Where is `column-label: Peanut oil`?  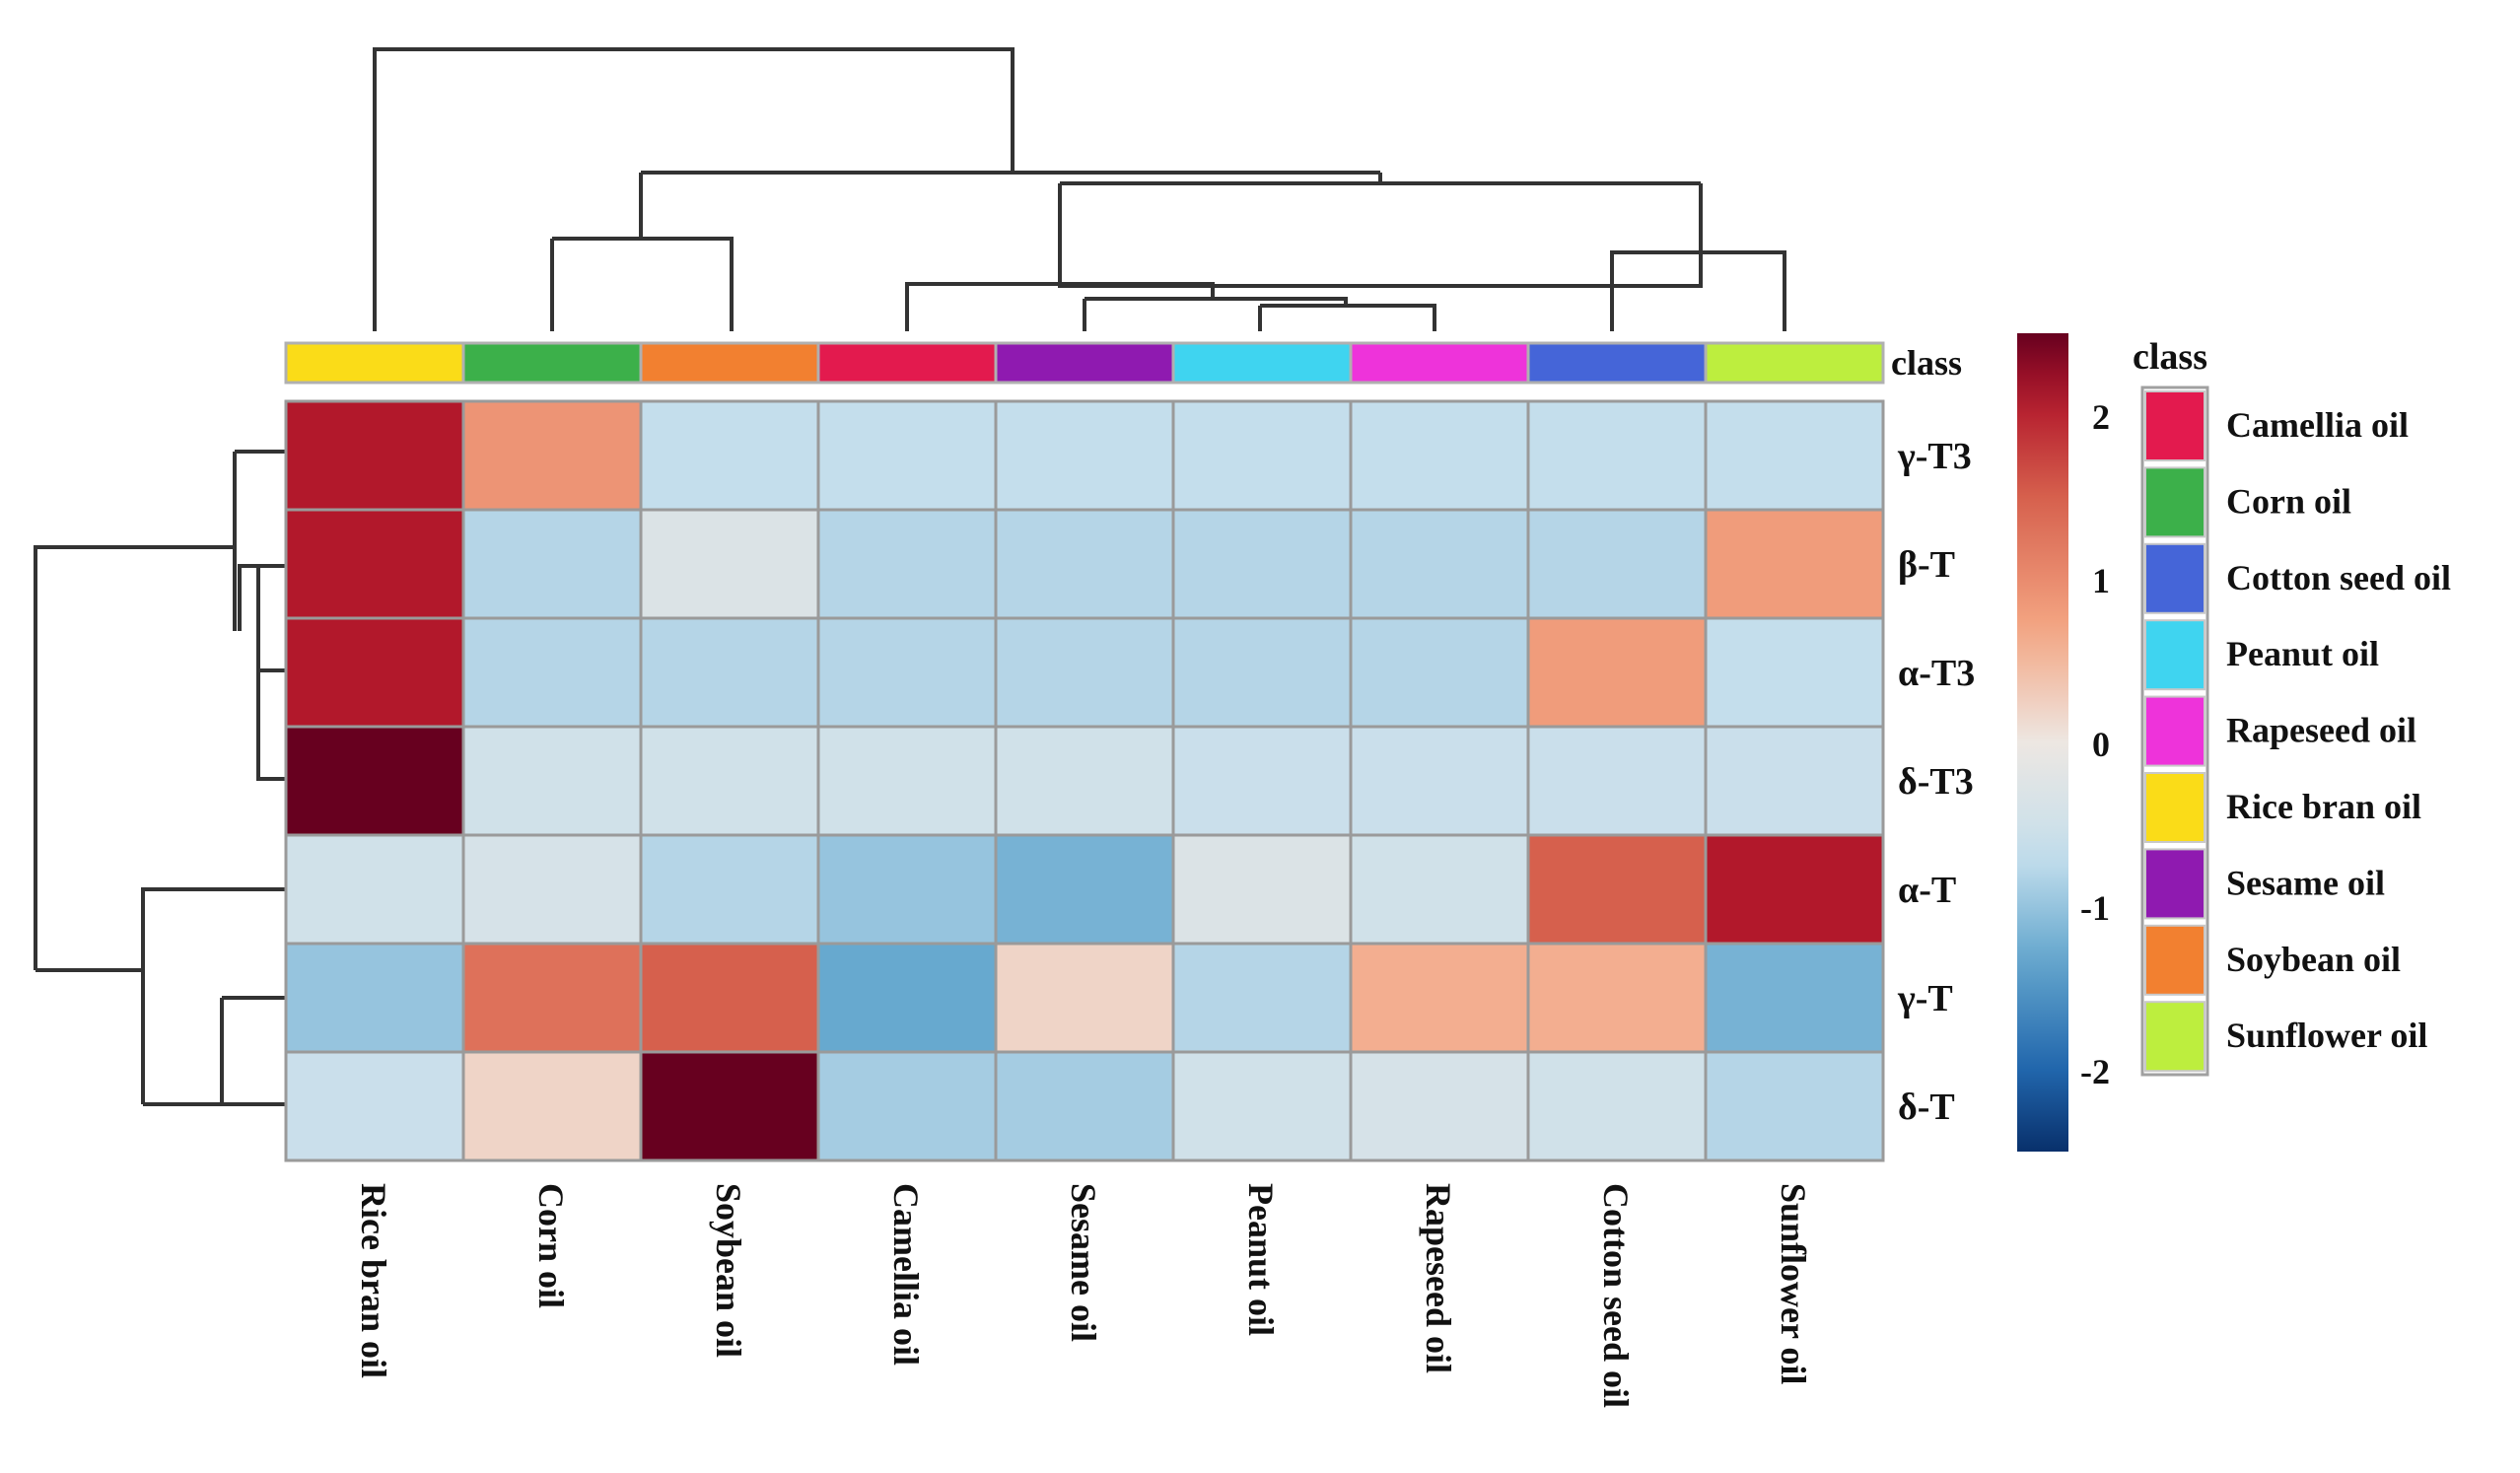 column-label: Peanut oil is located at coordinates (1261, 1259).